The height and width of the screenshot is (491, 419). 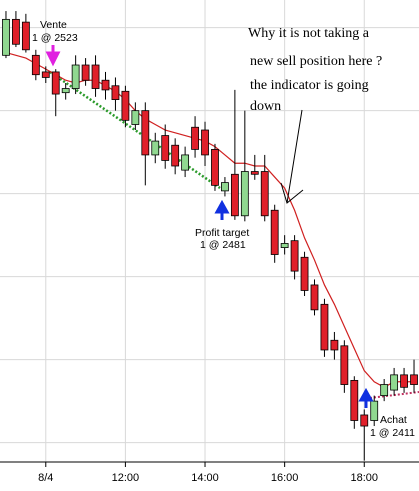 What do you see at coordinates (223, 245) in the screenshot?
I see `annotation-detail: 1 @ 2481` at bounding box center [223, 245].